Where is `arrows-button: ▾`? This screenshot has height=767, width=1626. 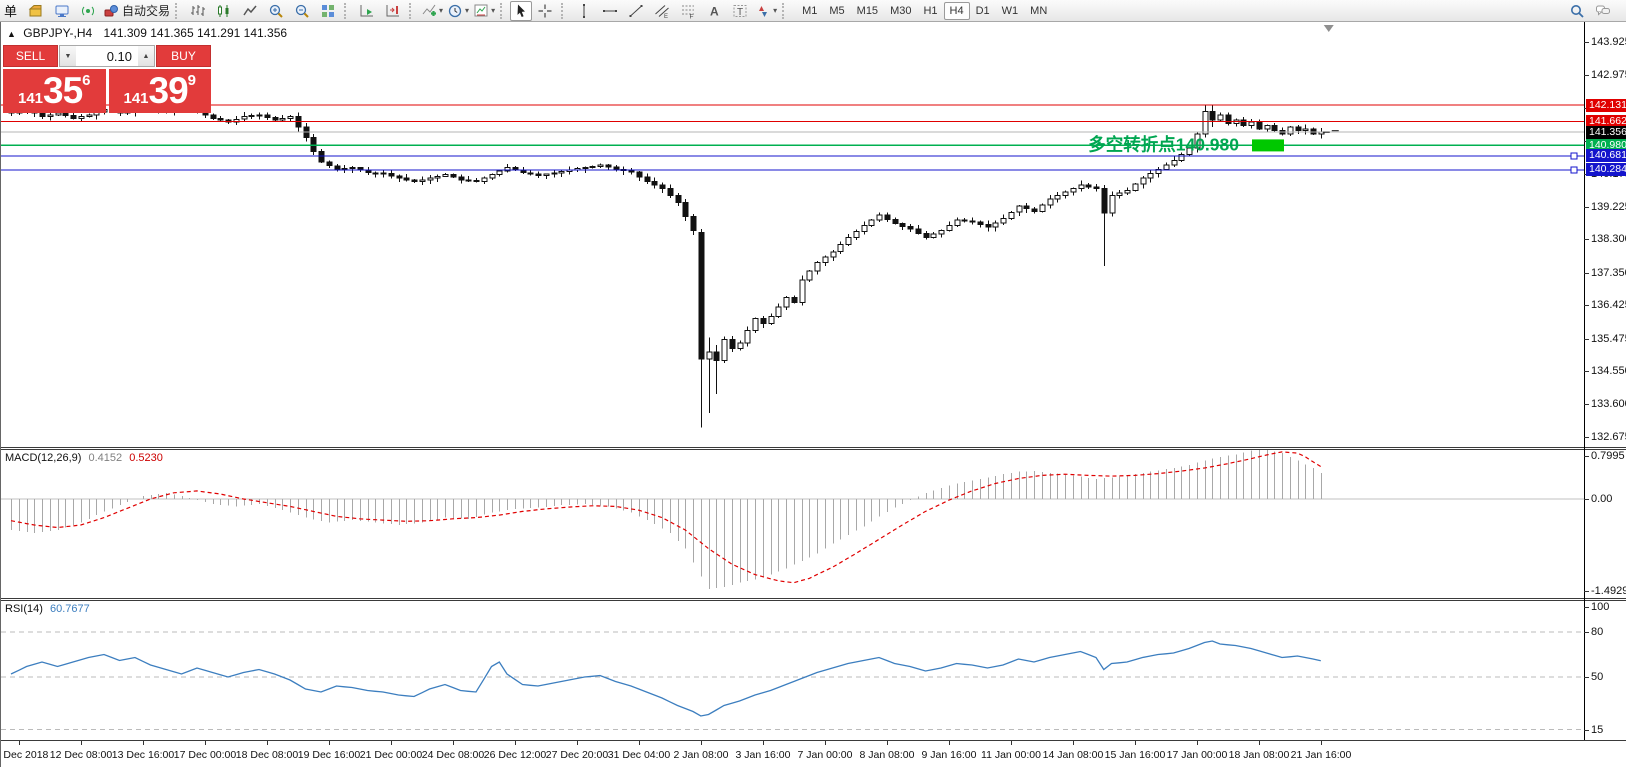 arrows-button: ▾ is located at coordinates (766, 11).